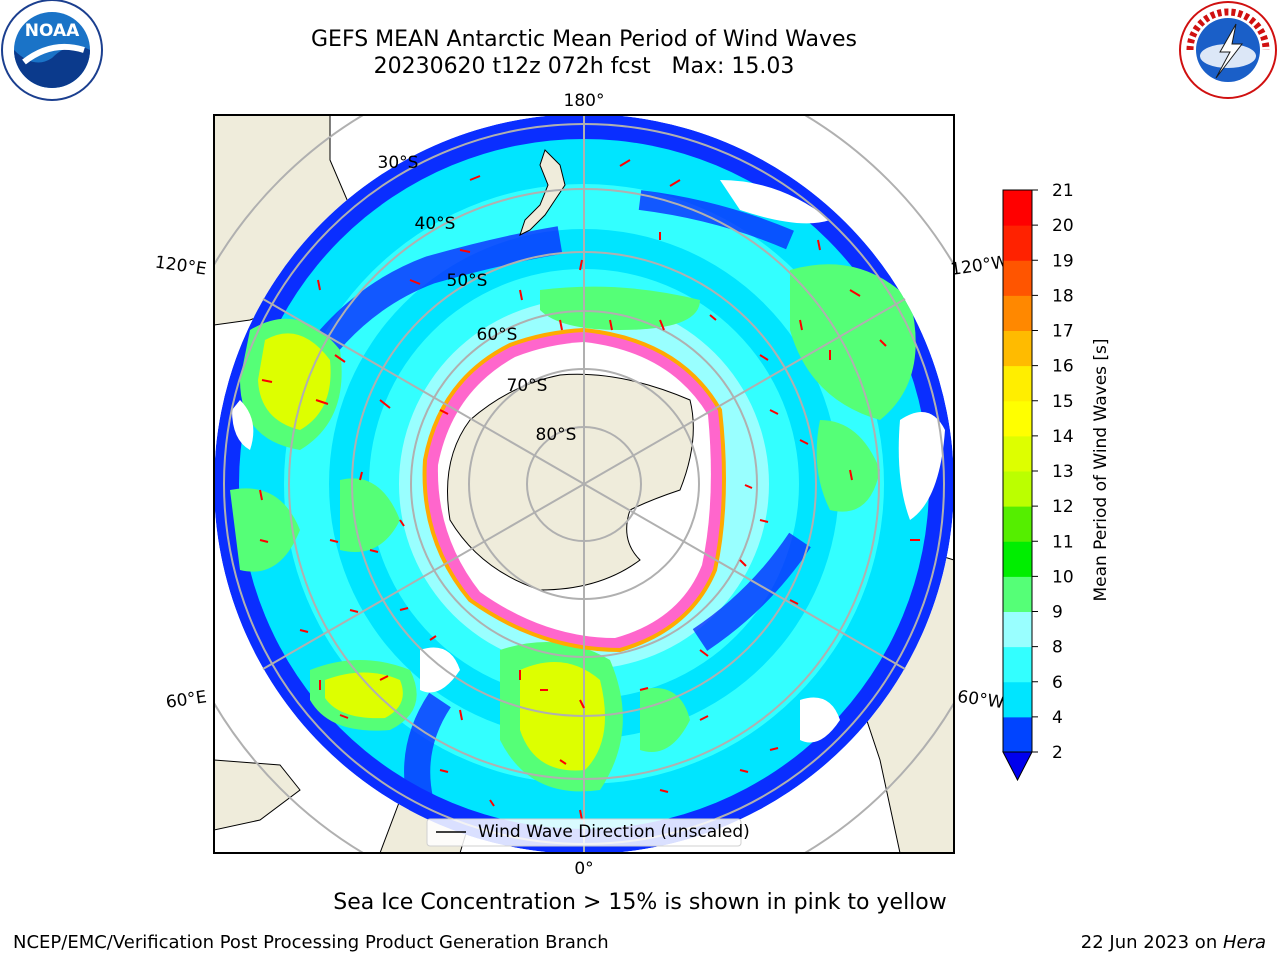 The width and height of the screenshot is (1280, 960). What do you see at coordinates (1063, 542) in the screenshot?
I see `colorbar-tick-label: 11` at bounding box center [1063, 542].